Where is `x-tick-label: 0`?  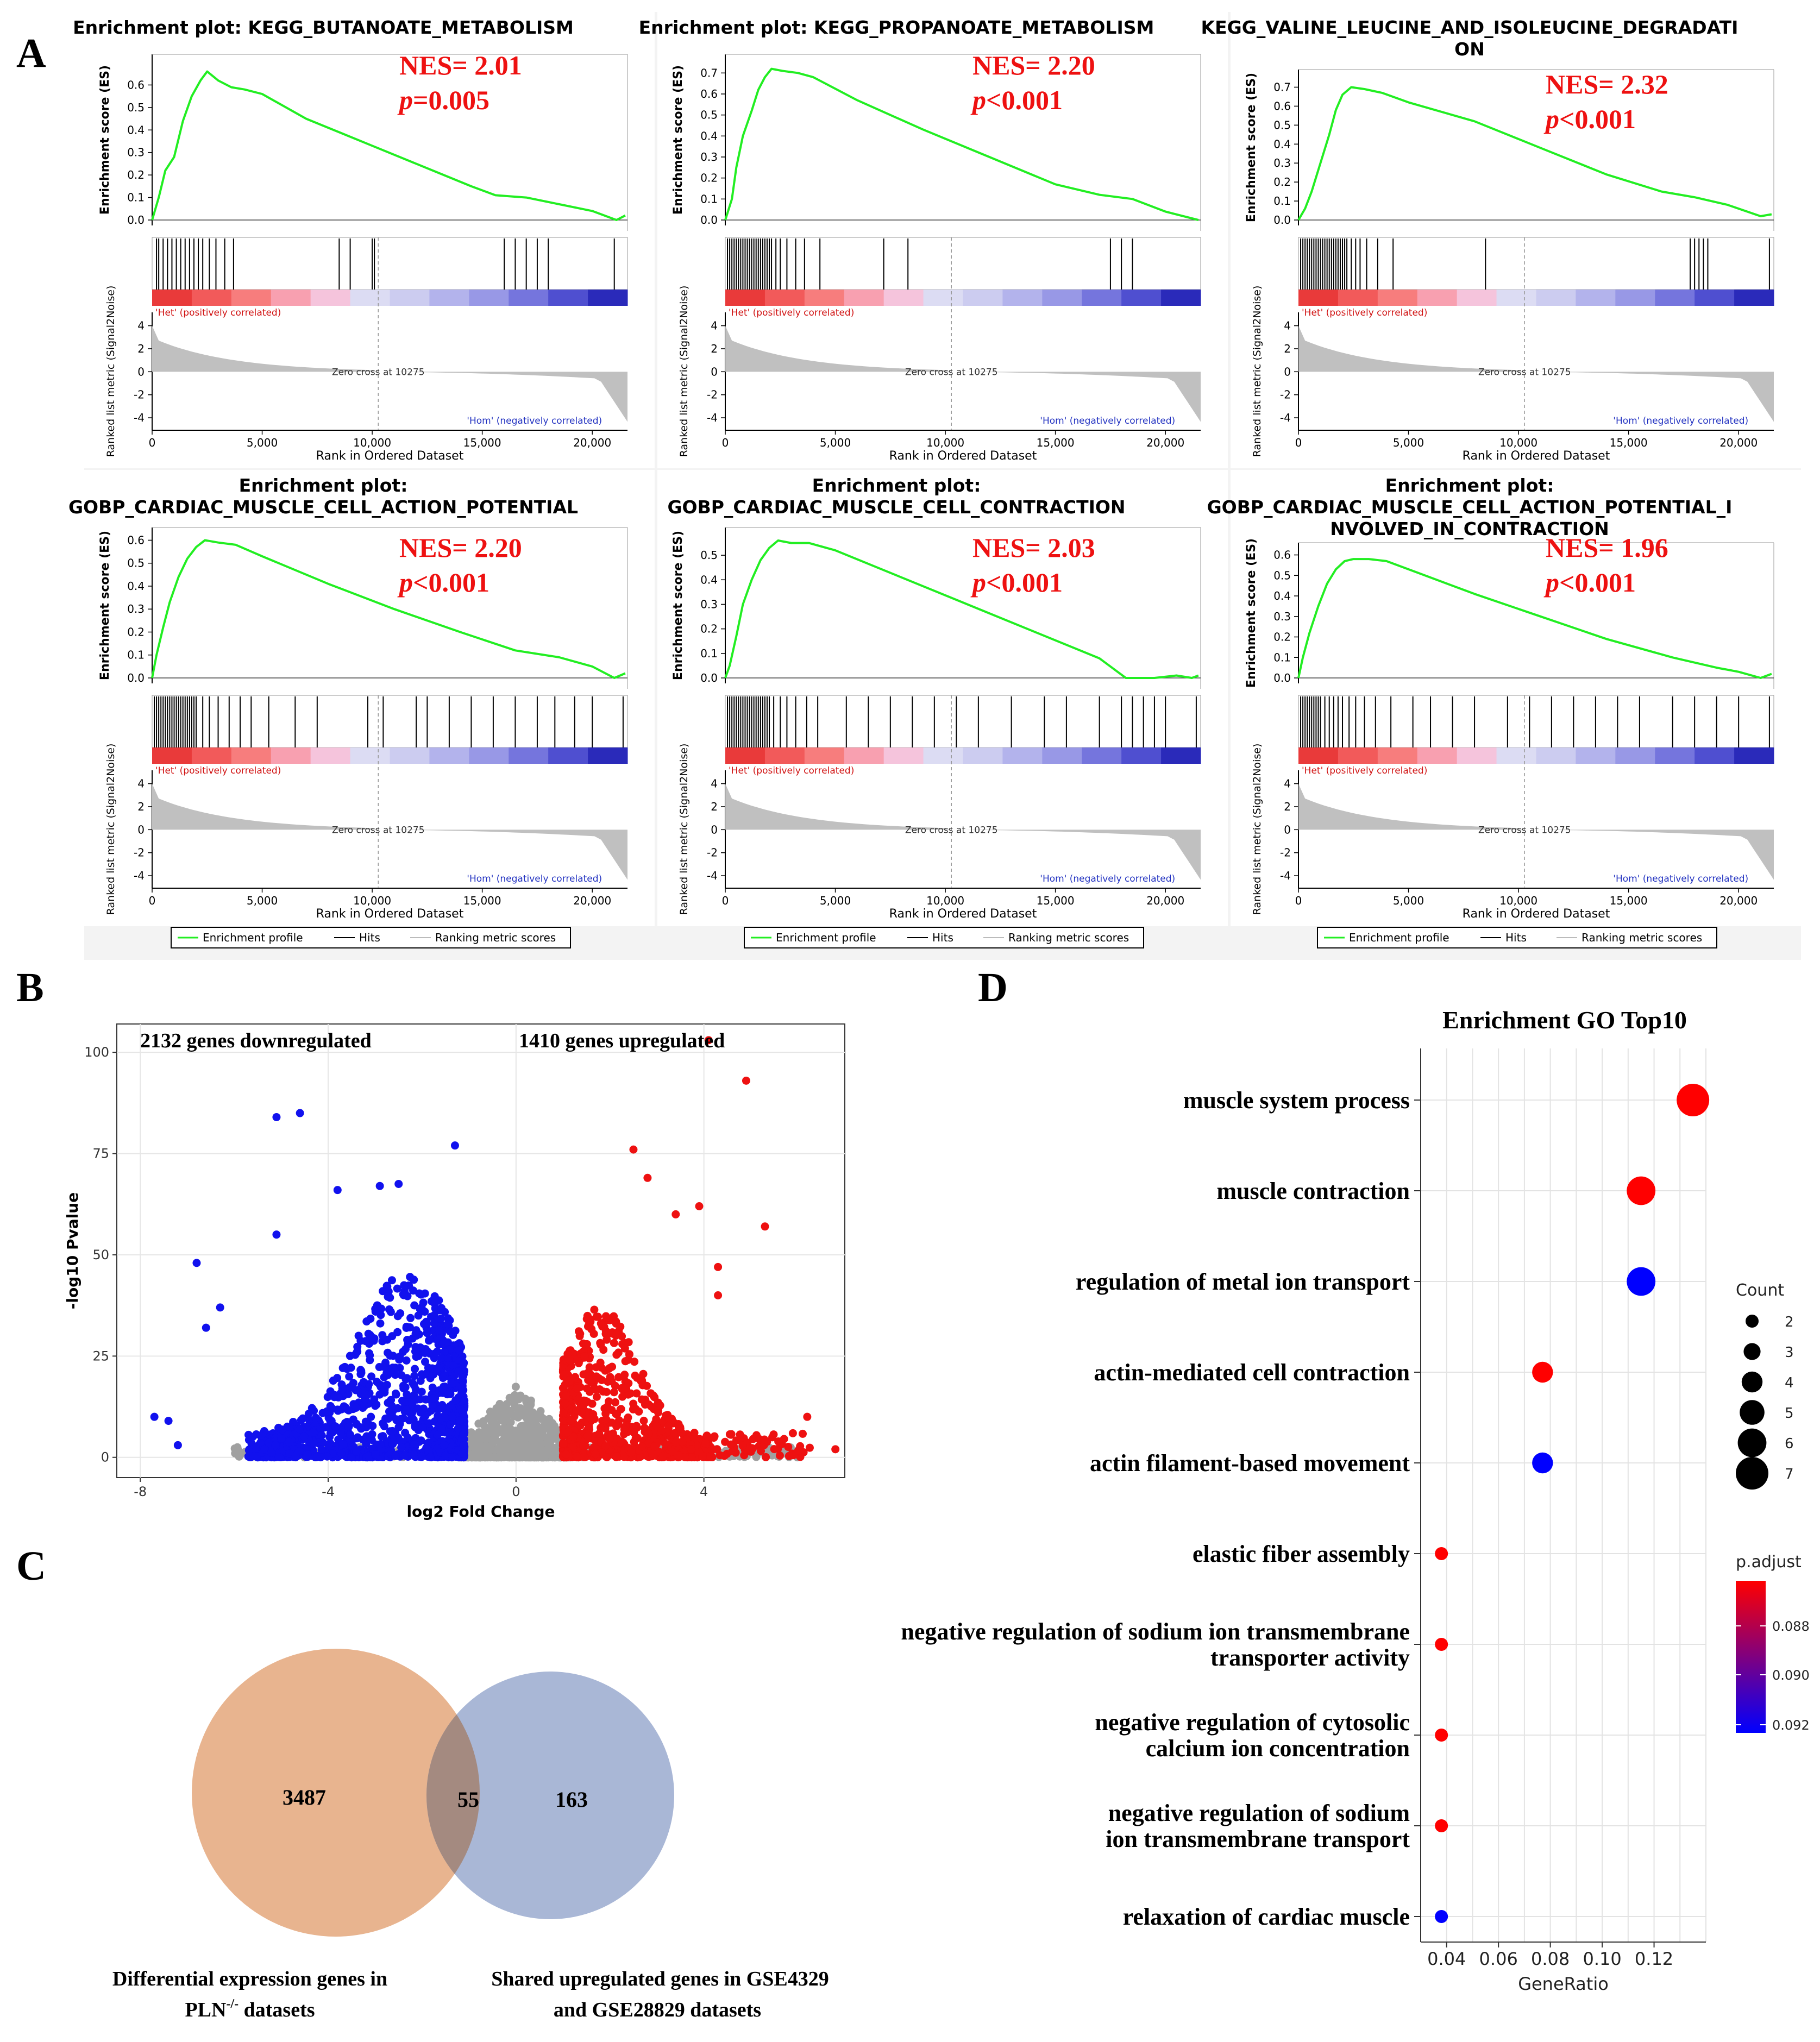
x-tick-label: 0 is located at coordinates (725, 900).